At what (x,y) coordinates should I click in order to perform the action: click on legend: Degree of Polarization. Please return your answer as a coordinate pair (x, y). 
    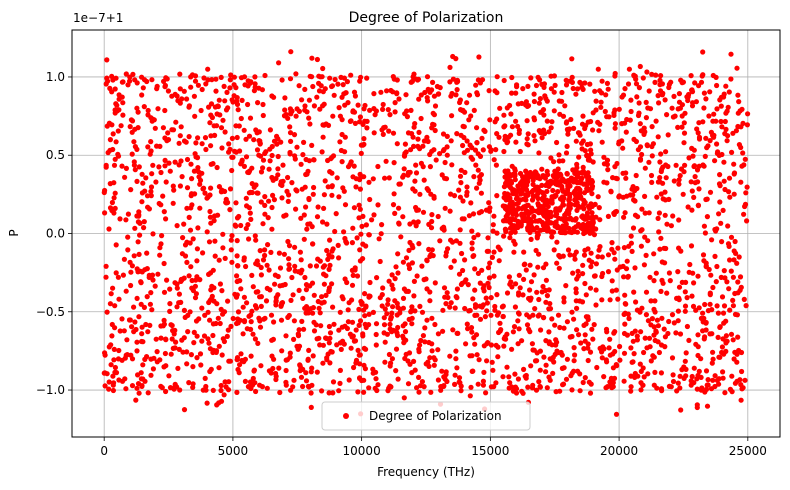
    Looking at the image, I should click on (426, 416).